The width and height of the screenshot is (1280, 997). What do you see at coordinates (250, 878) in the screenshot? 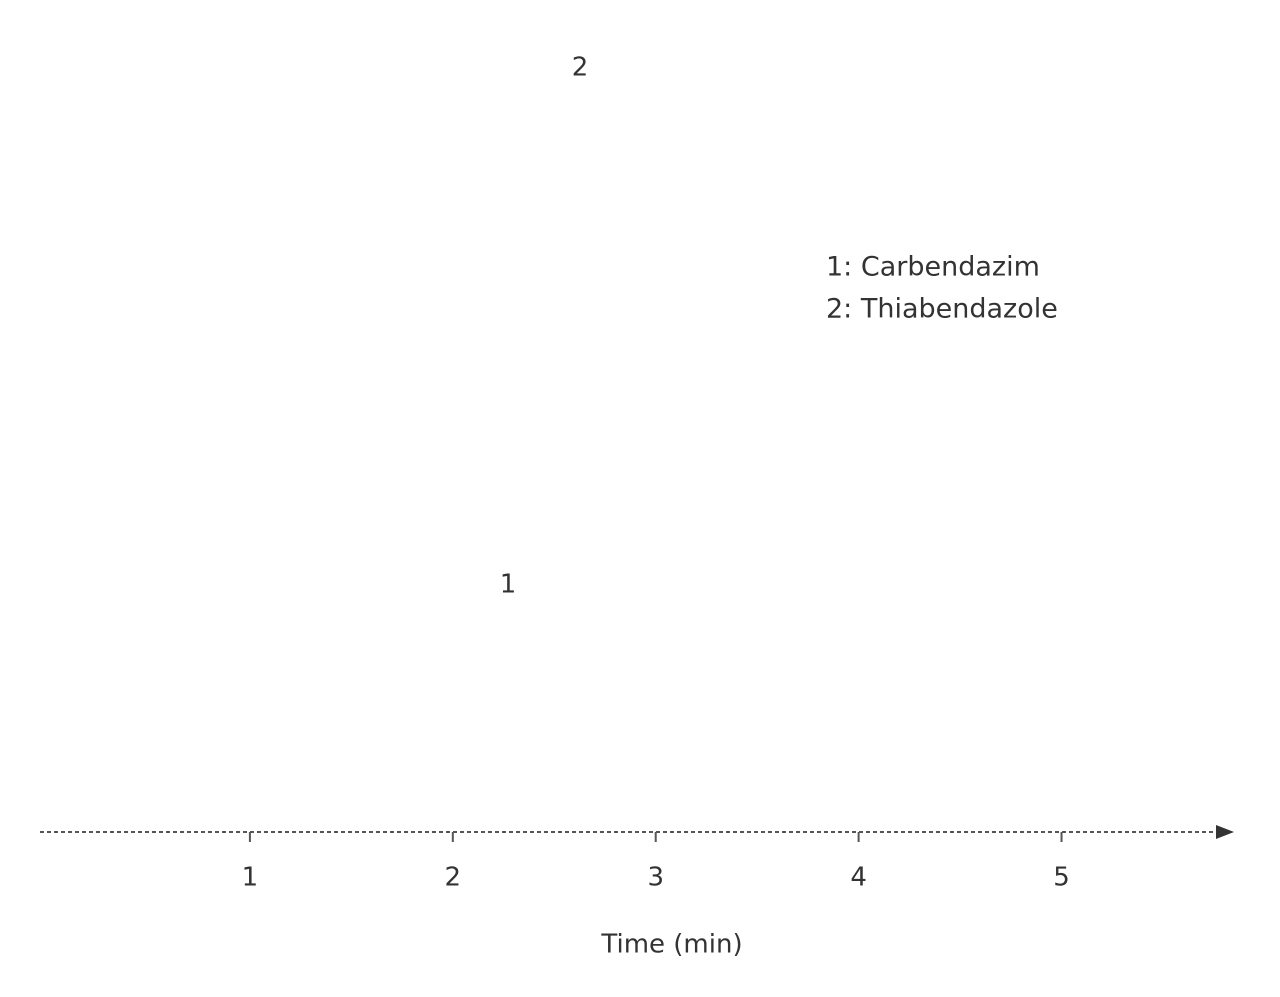
I see `x-tick-label: 1` at bounding box center [250, 878].